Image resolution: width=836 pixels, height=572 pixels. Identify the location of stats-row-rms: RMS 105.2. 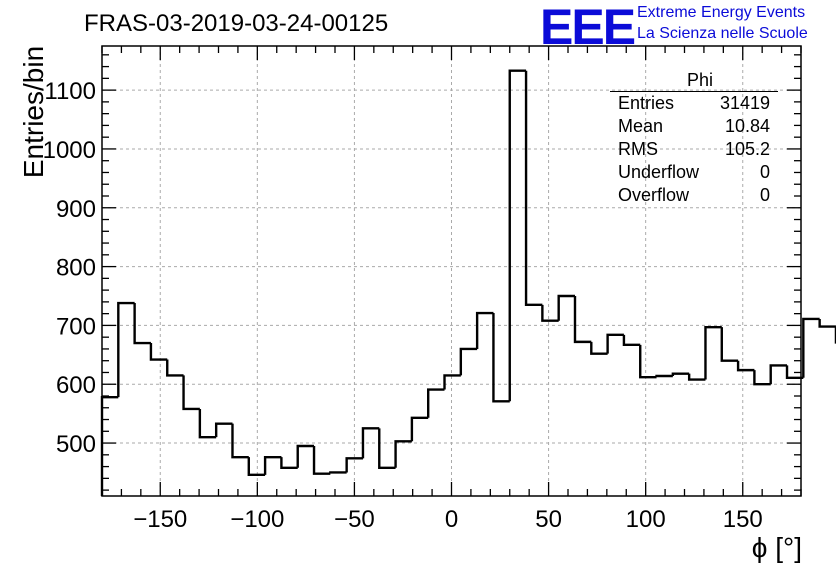
(694, 149).